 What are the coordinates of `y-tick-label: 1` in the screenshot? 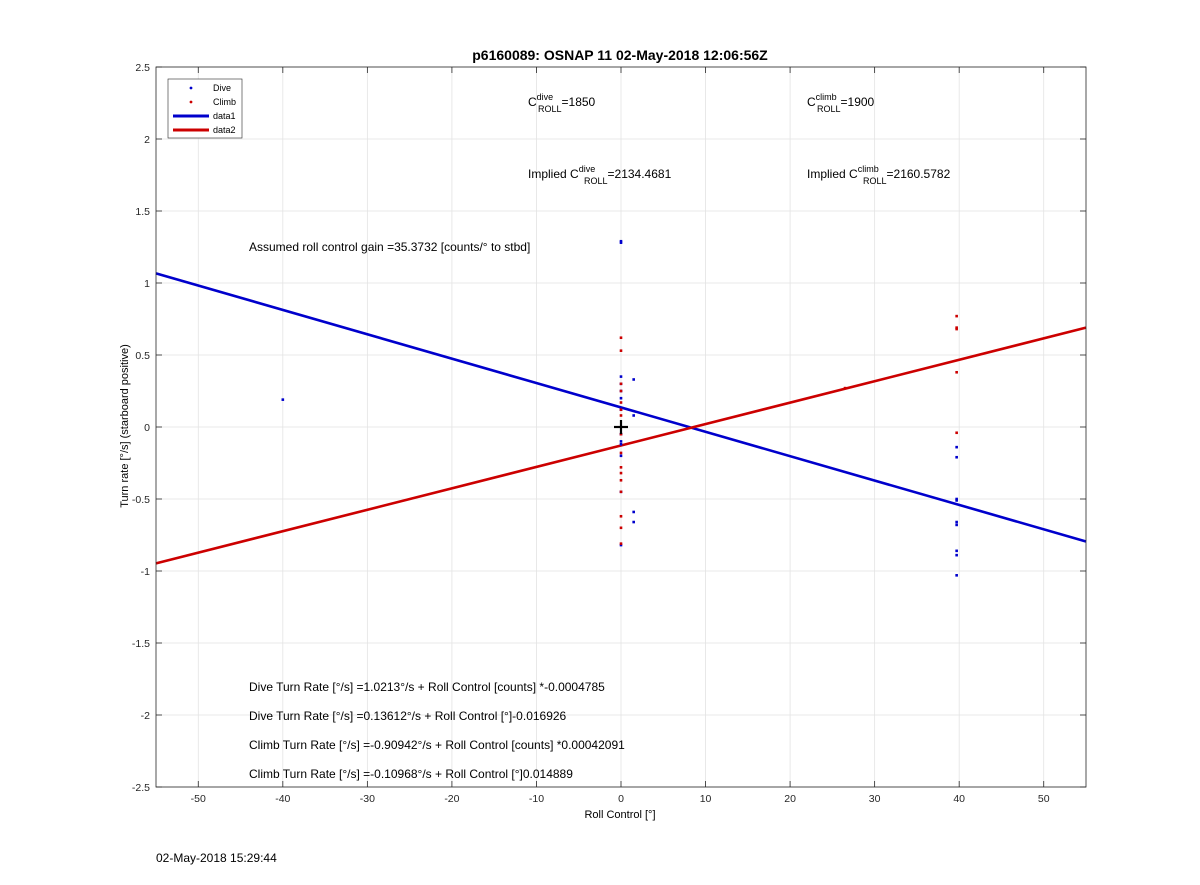 It's located at (147, 284).